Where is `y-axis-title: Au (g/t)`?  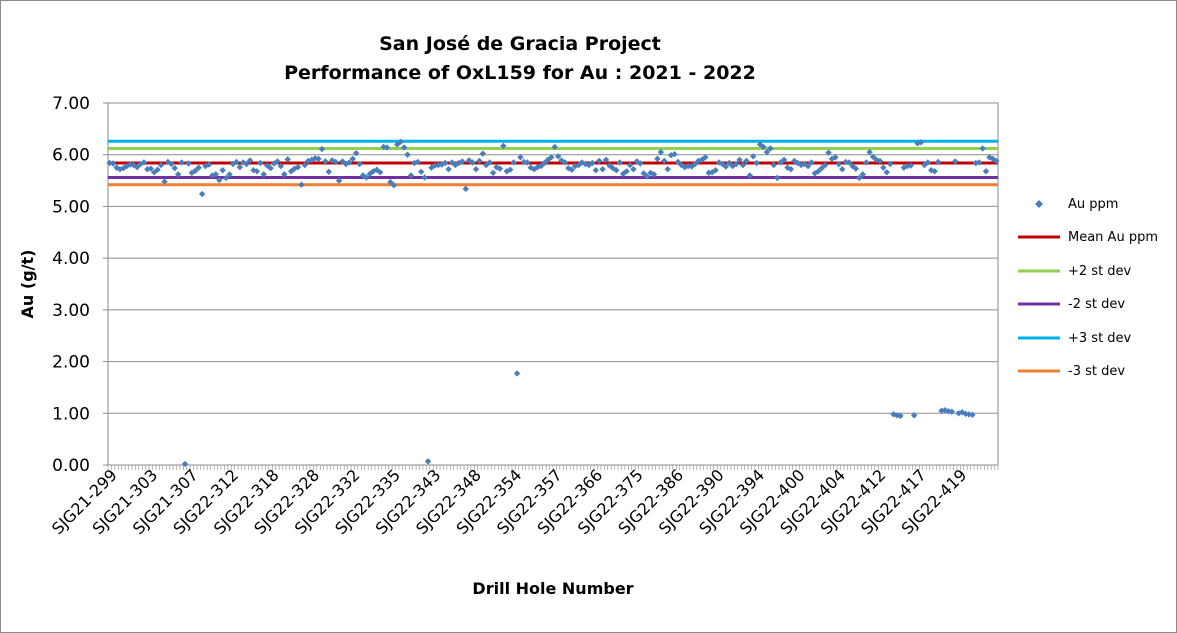 y-axis-title: Au (g/t) is located at coordinates (27, 284).